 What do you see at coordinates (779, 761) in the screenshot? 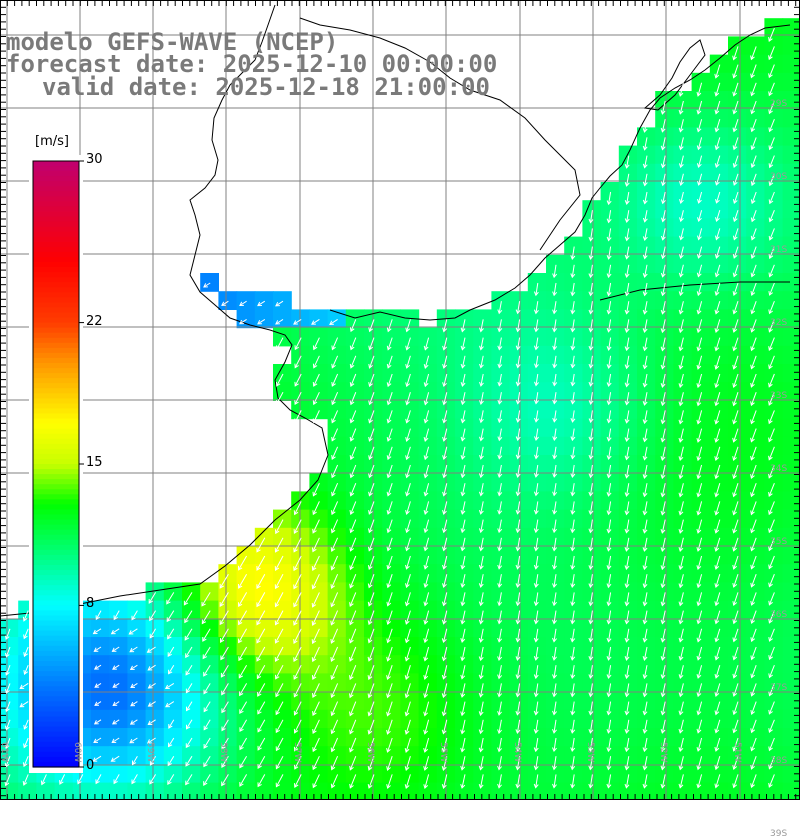
I see `latitude-label: 38S` at bounding box center [779, 761].